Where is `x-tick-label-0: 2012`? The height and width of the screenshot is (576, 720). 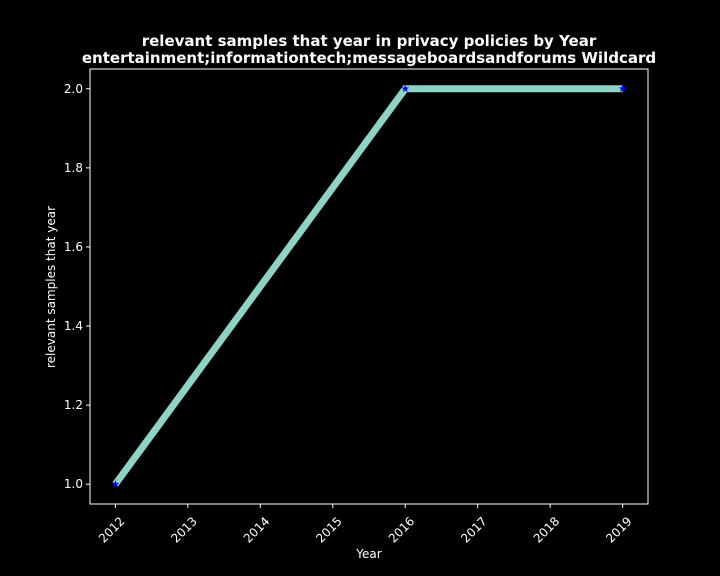 x-tick-label-0: 2012 is located at coordinates (111, 529).